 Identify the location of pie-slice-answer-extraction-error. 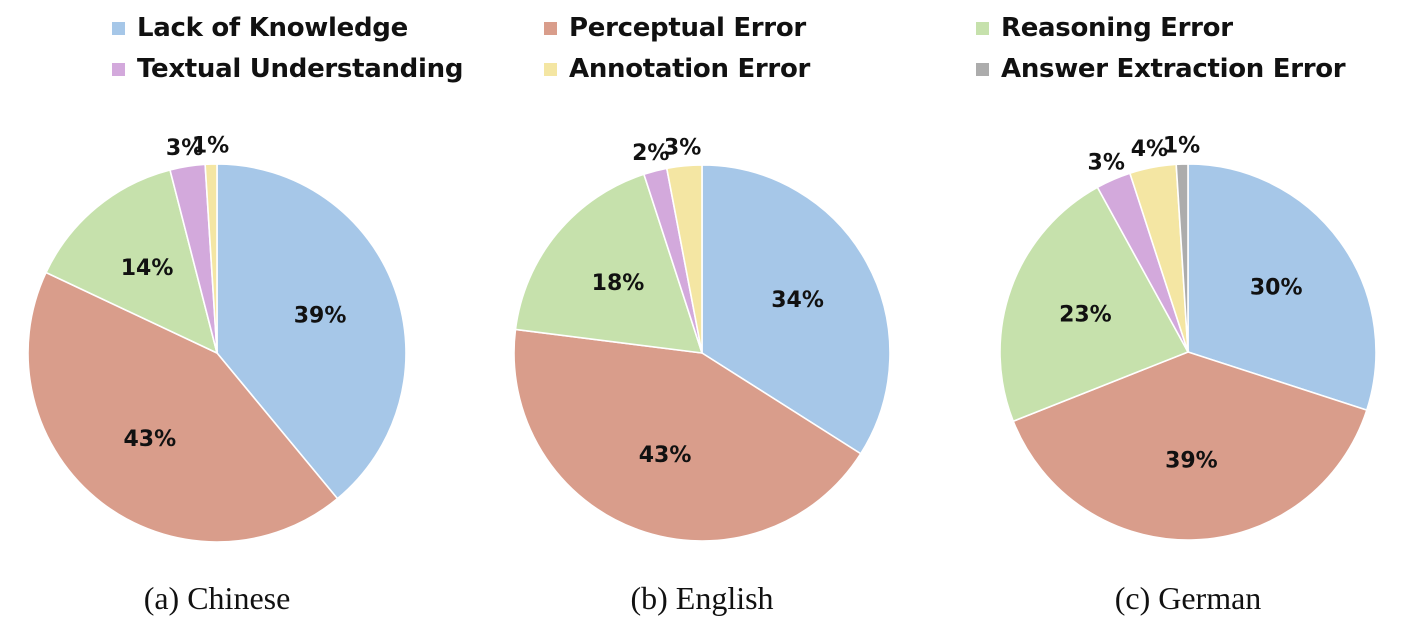
(1182, 258).